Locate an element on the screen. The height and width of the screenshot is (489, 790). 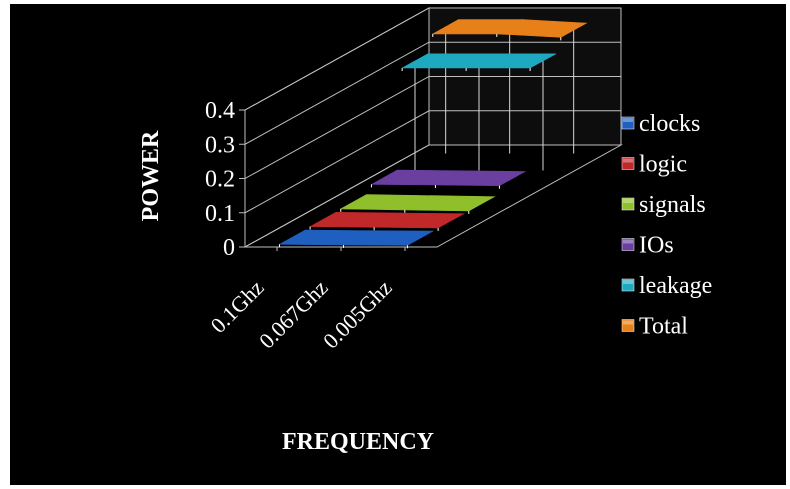
legend-item-total: Total is located at coordinates (654, 327).